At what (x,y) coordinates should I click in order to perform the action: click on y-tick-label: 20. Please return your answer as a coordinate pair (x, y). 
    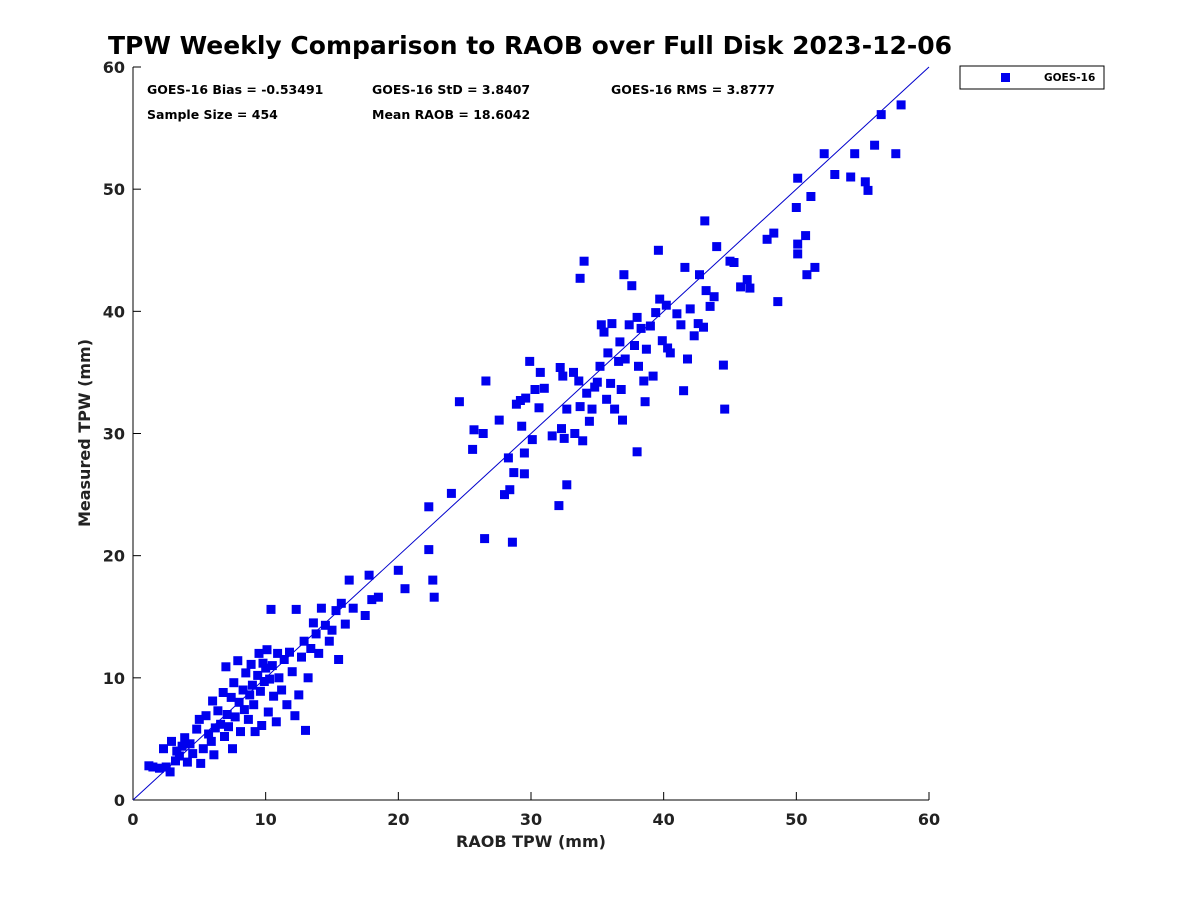
    Looking at the image, I should click on (114, 556).